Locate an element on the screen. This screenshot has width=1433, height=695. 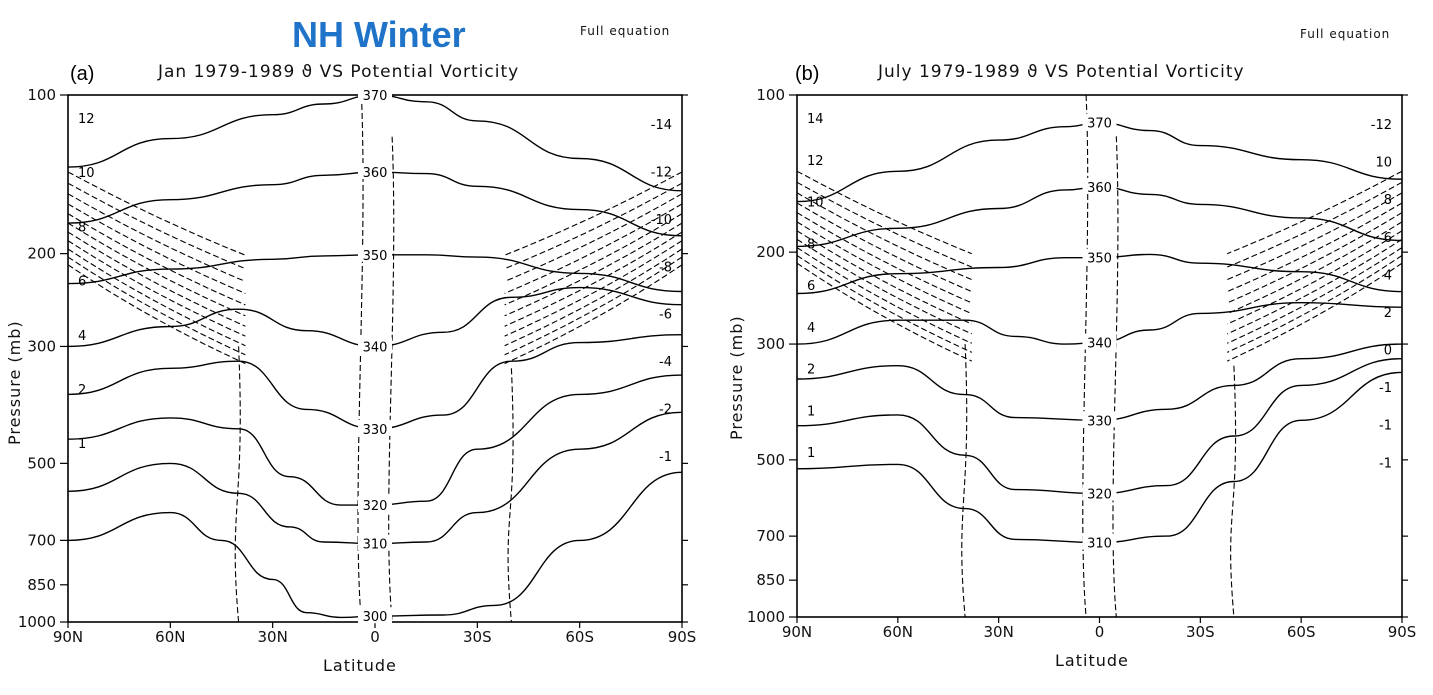
panel-b-xlabel: Latitude is located at coordinates (1092, 660).